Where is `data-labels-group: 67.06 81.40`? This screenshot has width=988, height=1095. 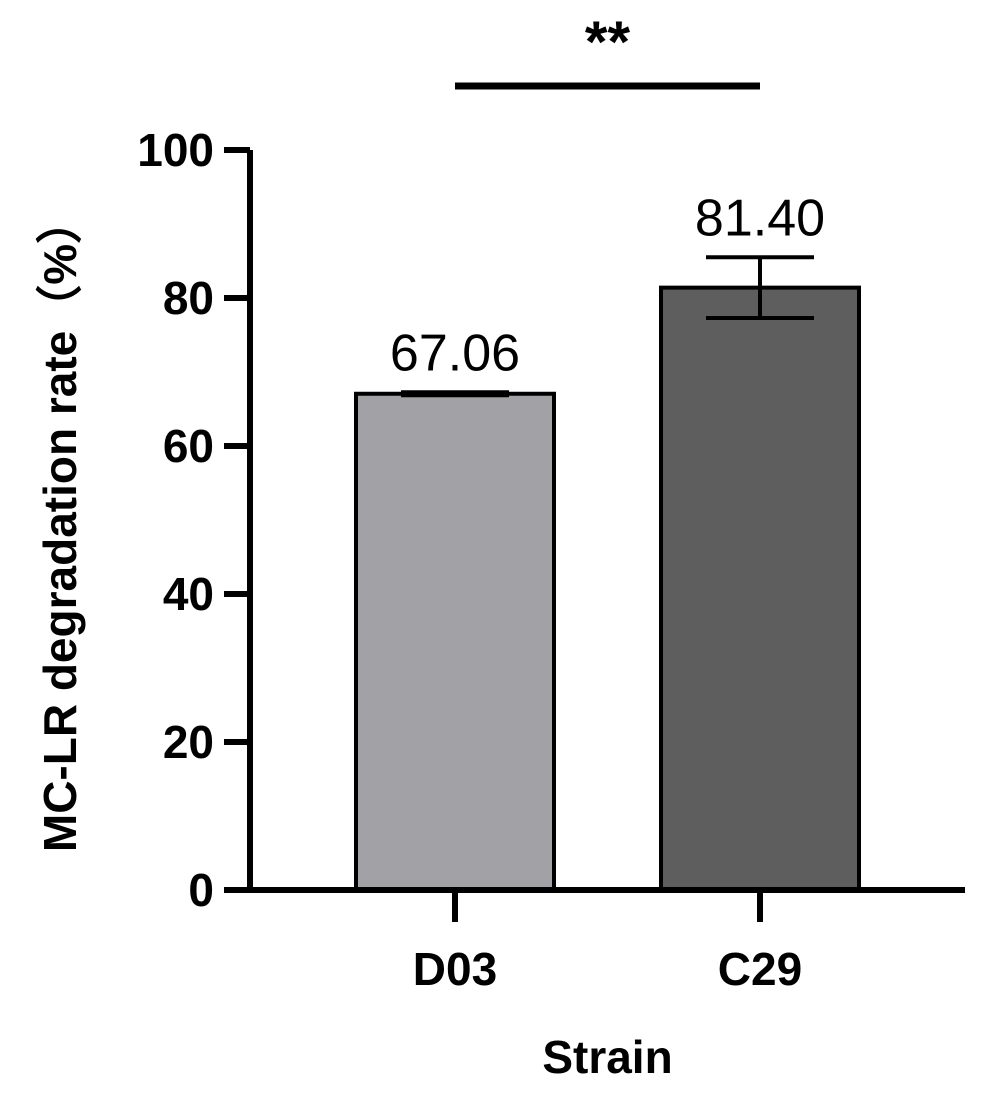 data-labels-group: 67.06 81.40 is located at coordinates (607, 285).